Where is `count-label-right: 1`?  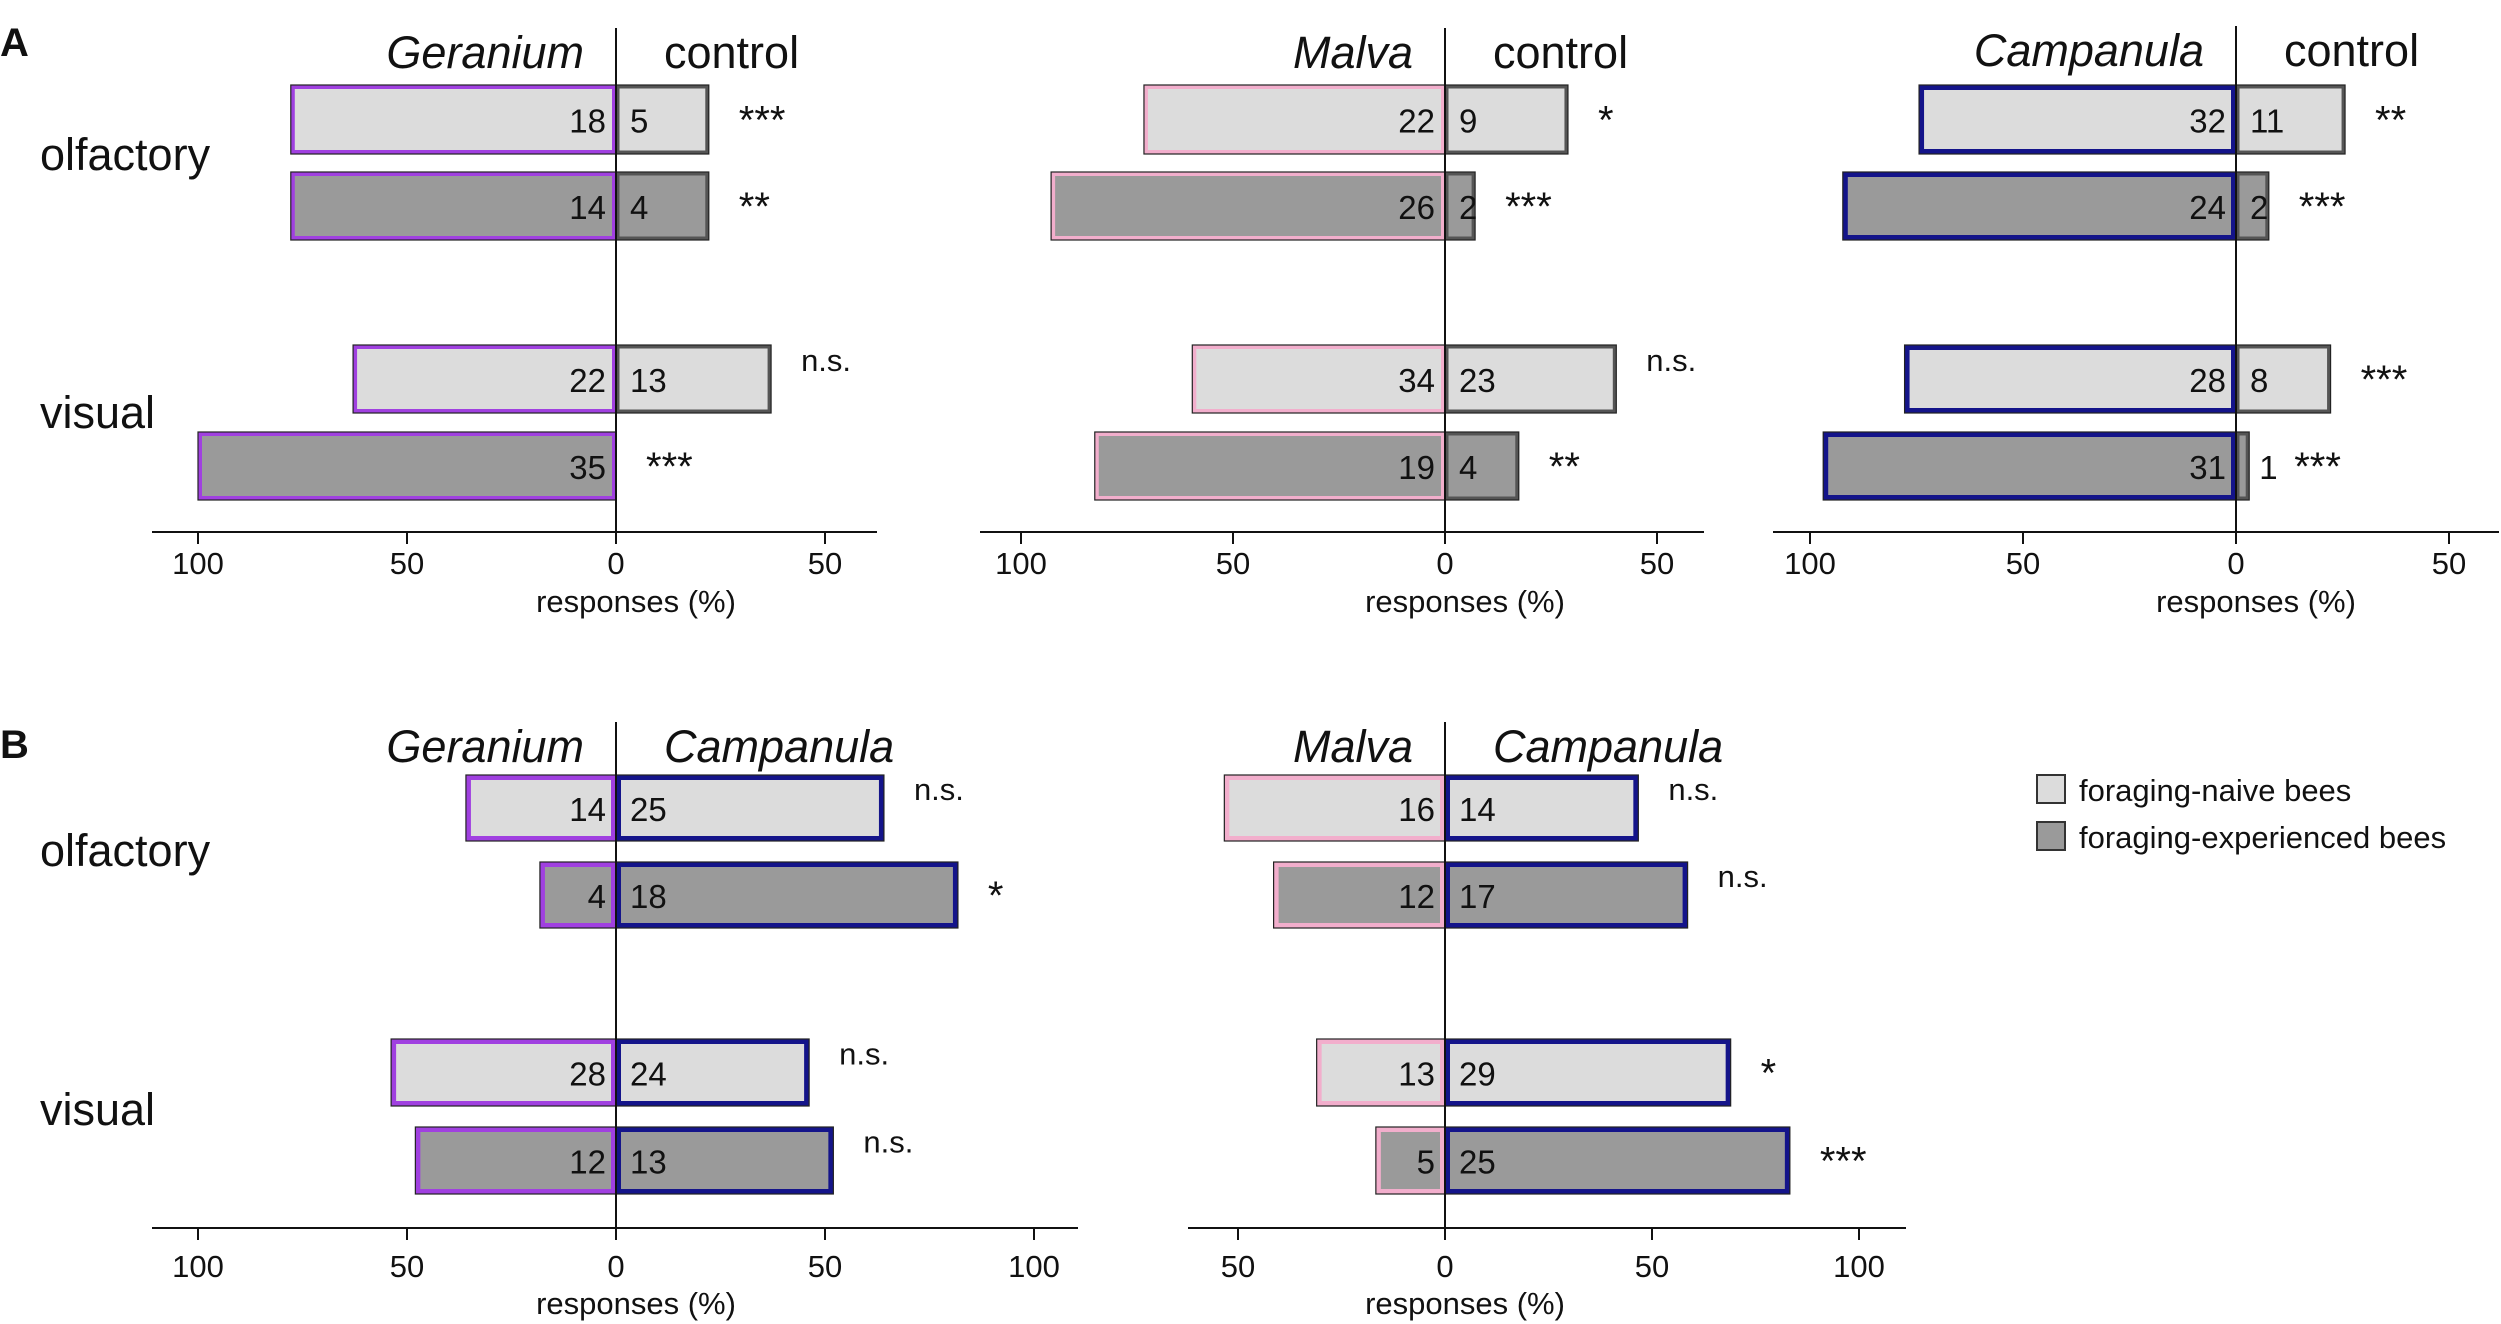 count-label-right: 1 is located at coordinates (2268, 467).